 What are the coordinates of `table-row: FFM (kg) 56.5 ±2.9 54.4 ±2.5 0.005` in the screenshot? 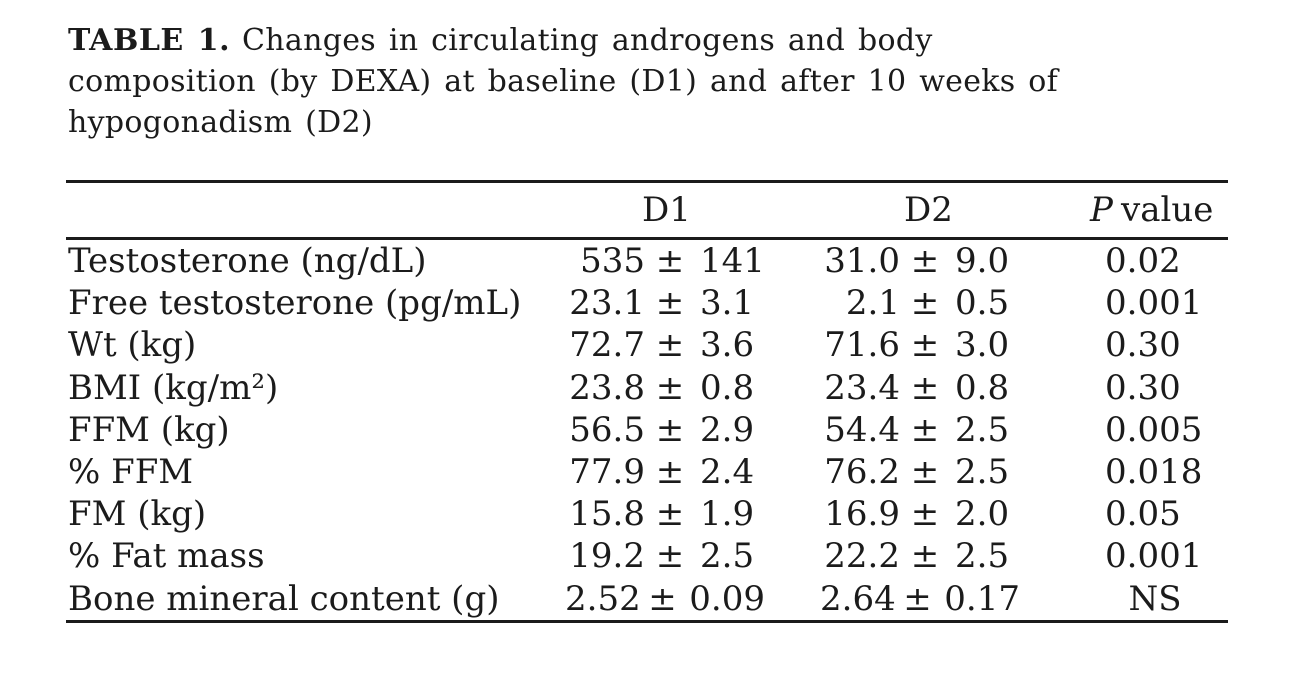 It's located at (647, 430).